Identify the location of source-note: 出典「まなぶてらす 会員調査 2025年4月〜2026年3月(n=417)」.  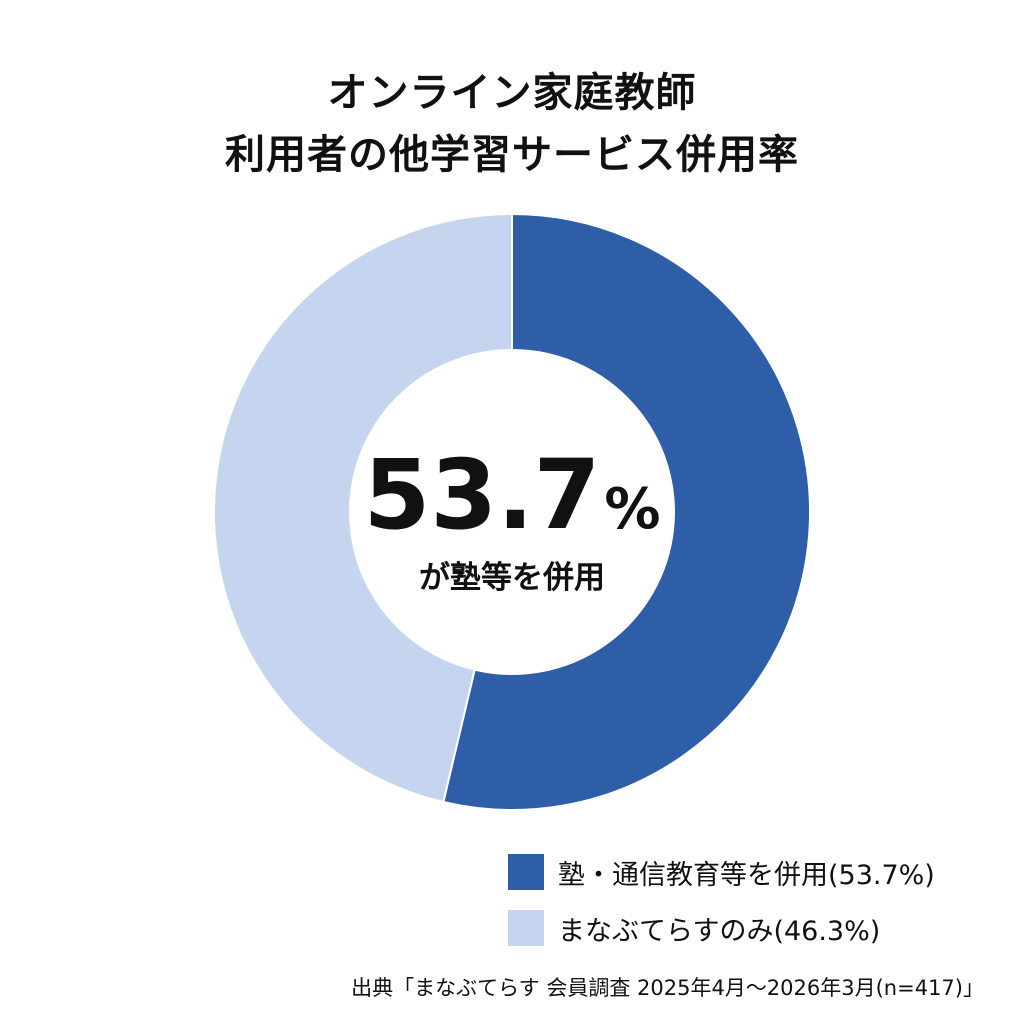
(667, 988).